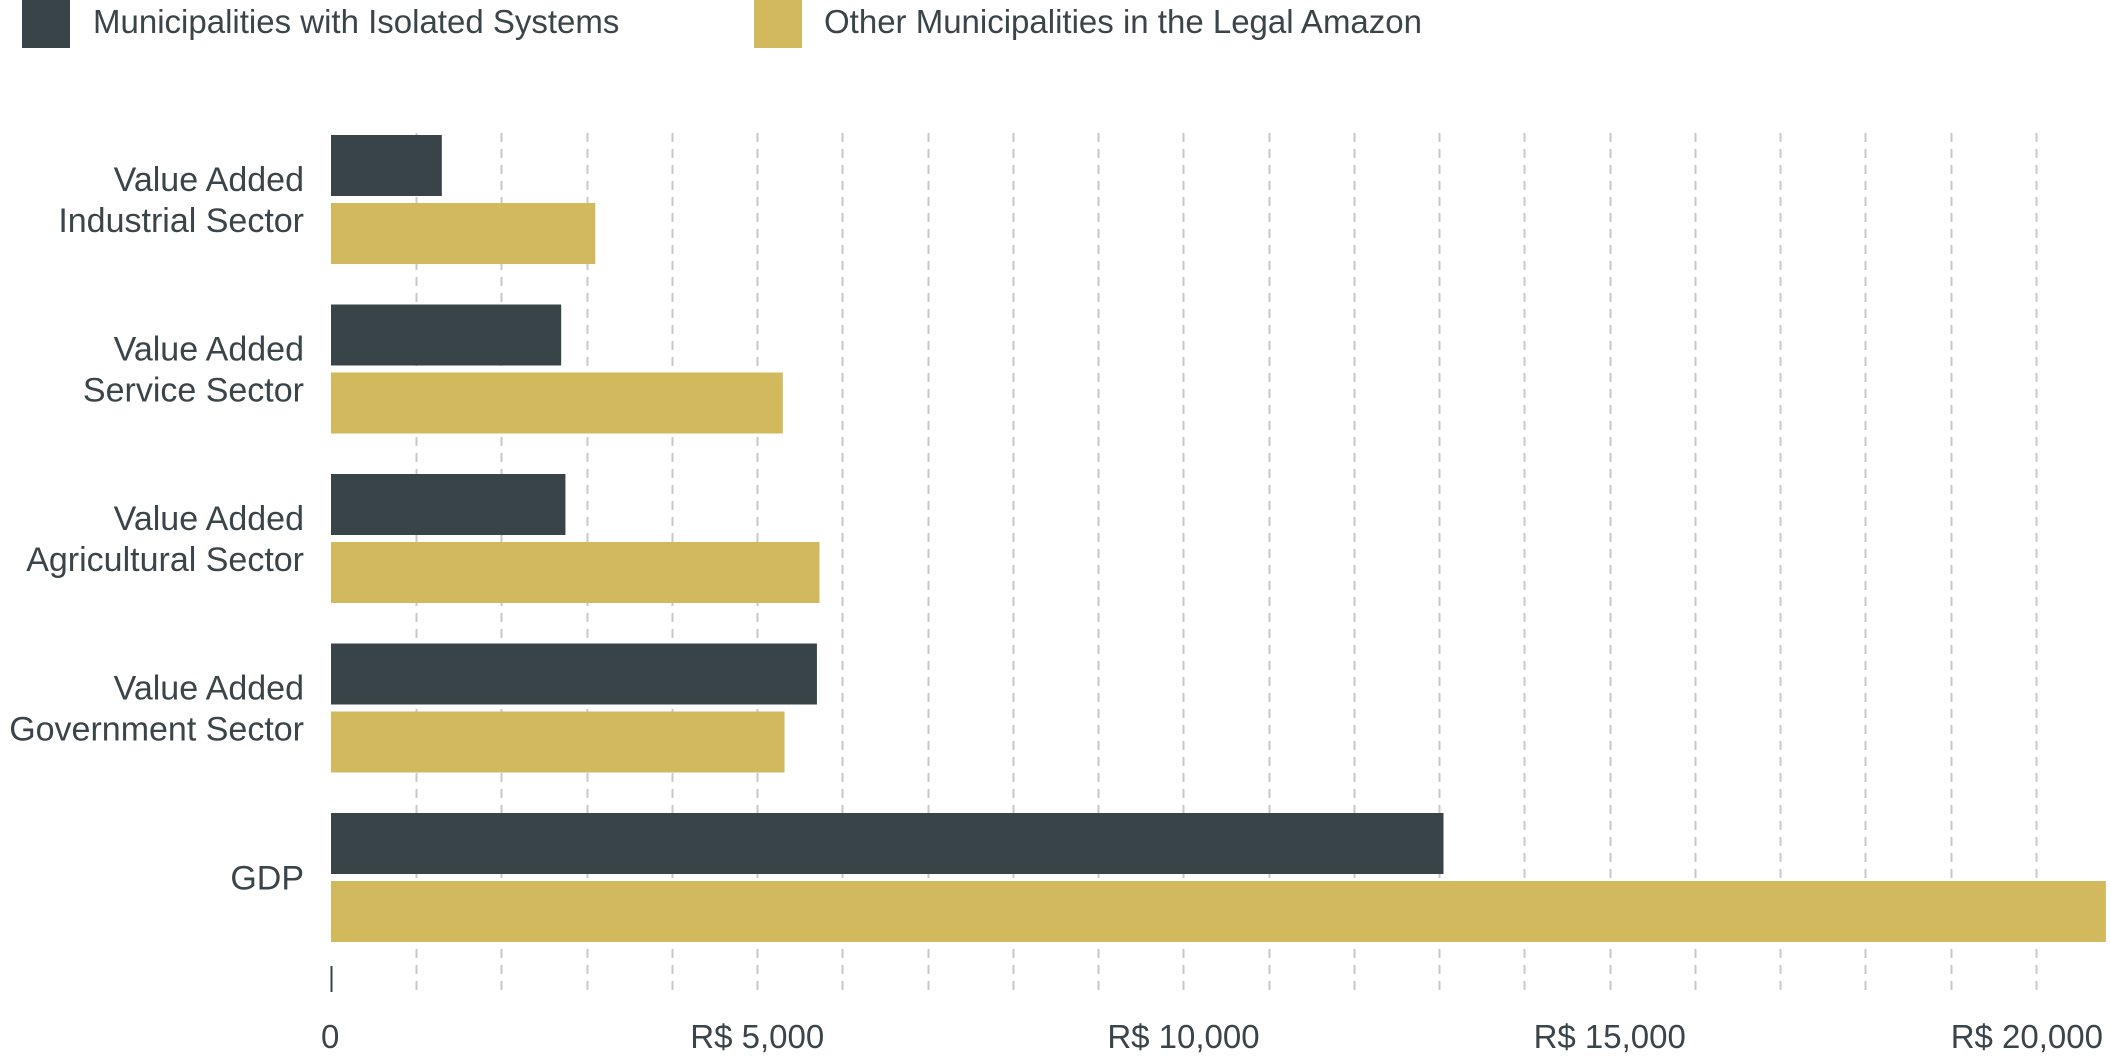 This screenshot has height=1059, width=2111. What do you see at coordinates (356, 21) in the screenshot?
I see `legend-label-isolated: Municipalities with Isolated Systems` at bounding box center [356, 21].